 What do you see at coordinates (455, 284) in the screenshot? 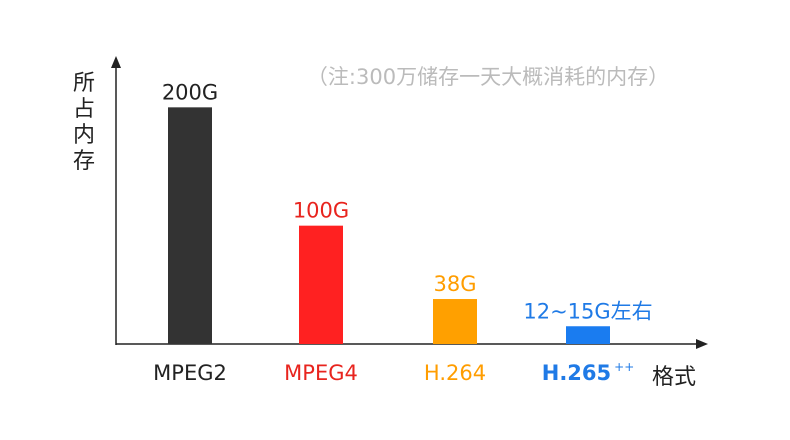
I see `bar-value-label: 38G` at bounding box center [455, 284].